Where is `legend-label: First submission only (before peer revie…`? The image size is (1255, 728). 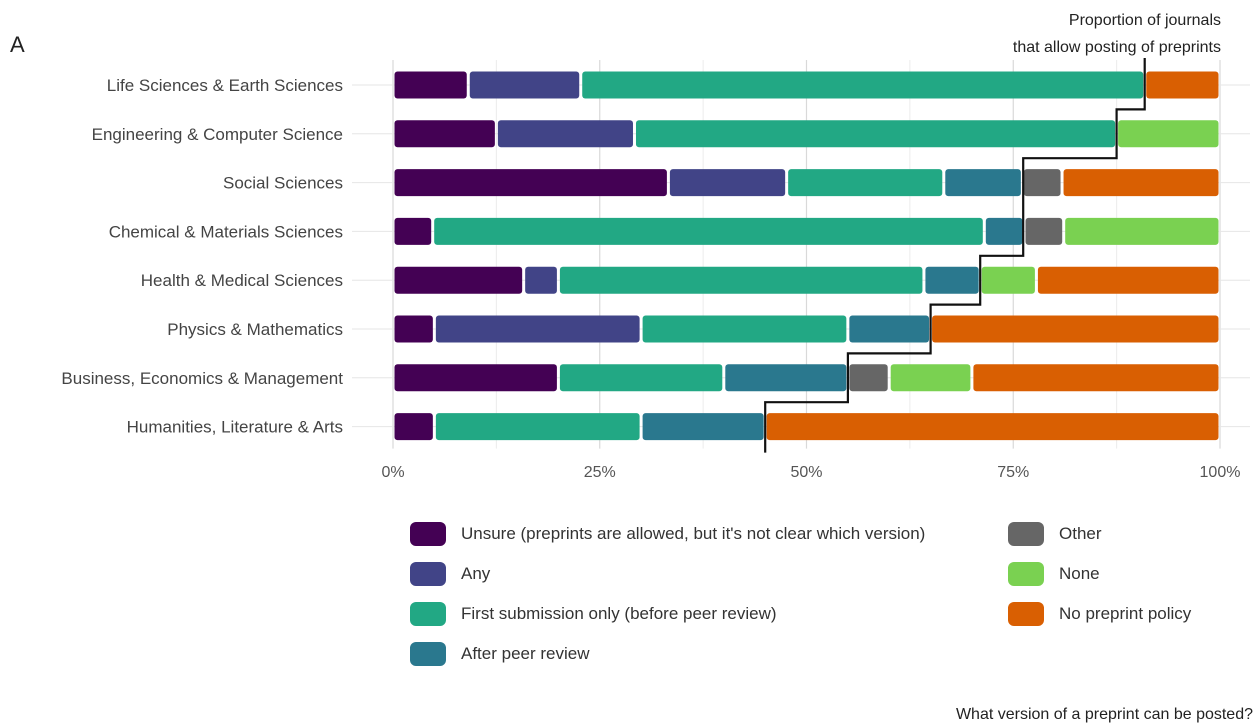 legend-label: First submission only (before peer revie… is located at coordinates (619, 613).